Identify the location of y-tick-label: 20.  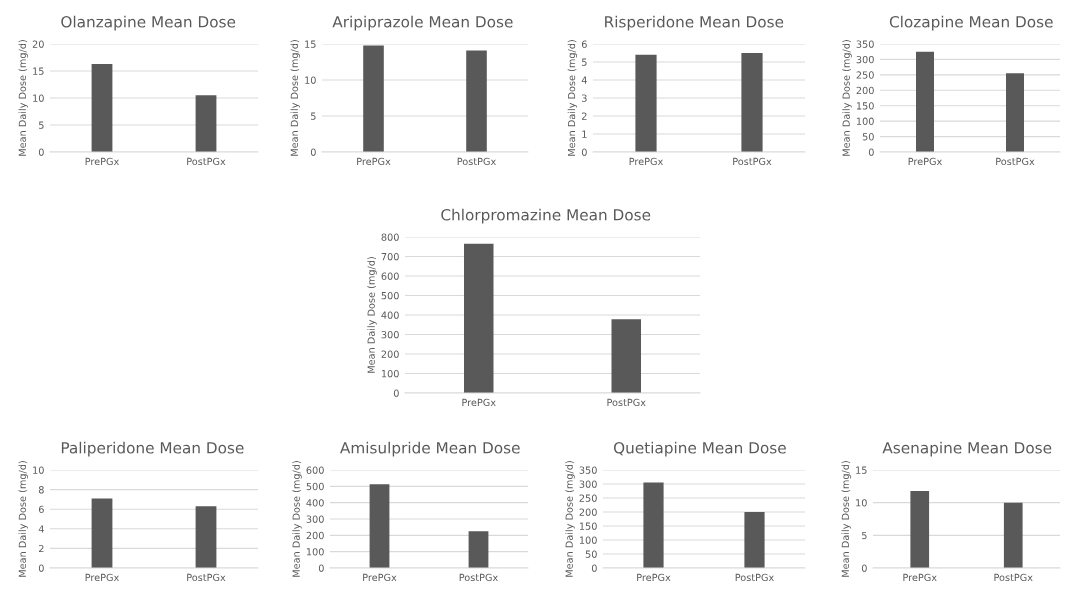
(38, 44).